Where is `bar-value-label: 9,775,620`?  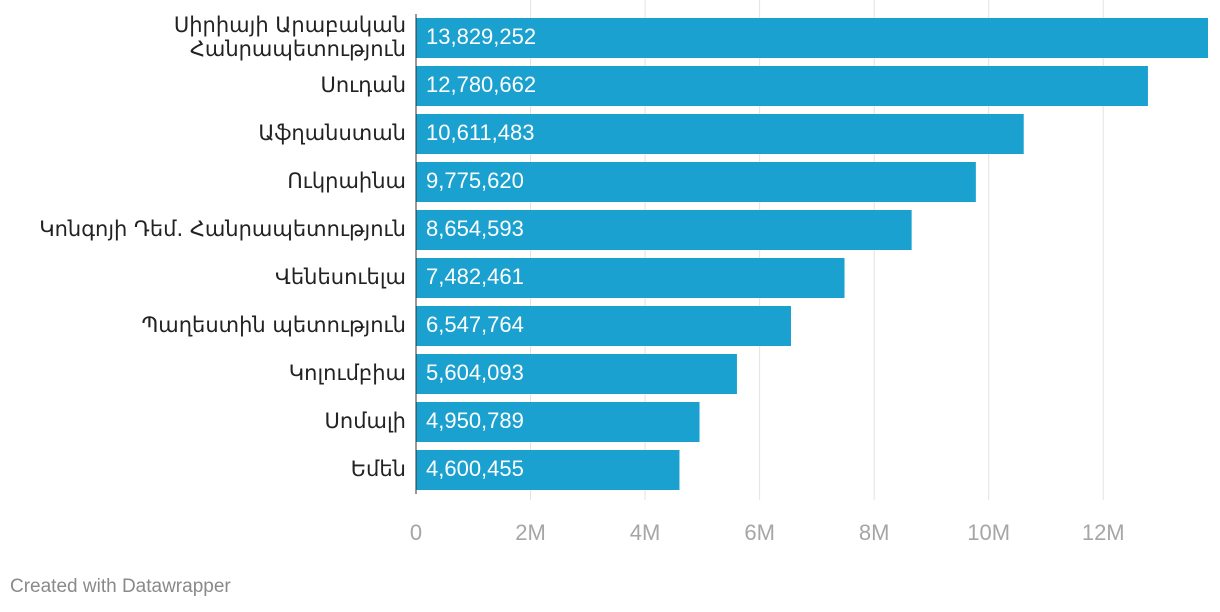 bar-value-label: 9,775,620 is located at coordinates (475, 180).